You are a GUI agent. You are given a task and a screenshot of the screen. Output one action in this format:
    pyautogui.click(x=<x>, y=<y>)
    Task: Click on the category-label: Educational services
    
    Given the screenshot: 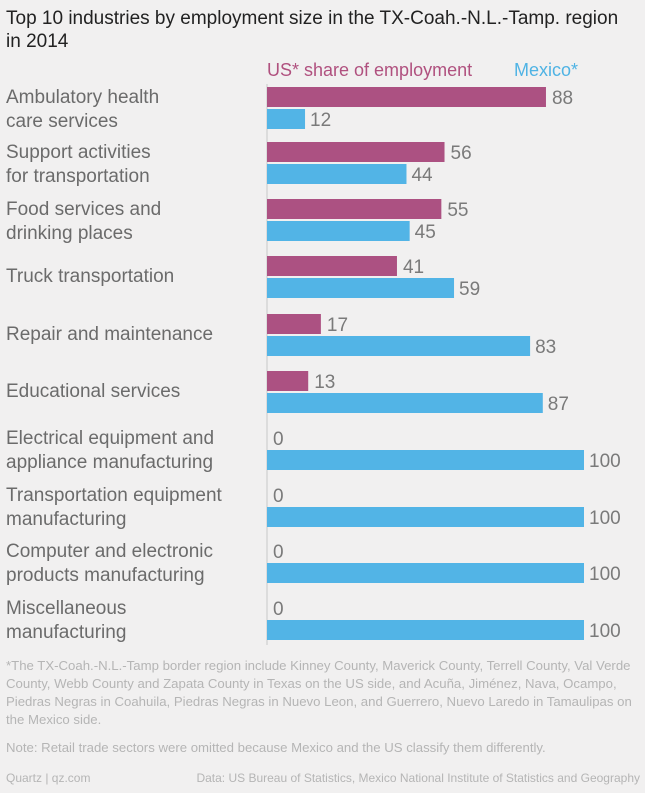 What is the action you would take?
    pyautogui.click(x=93, y=391)
    